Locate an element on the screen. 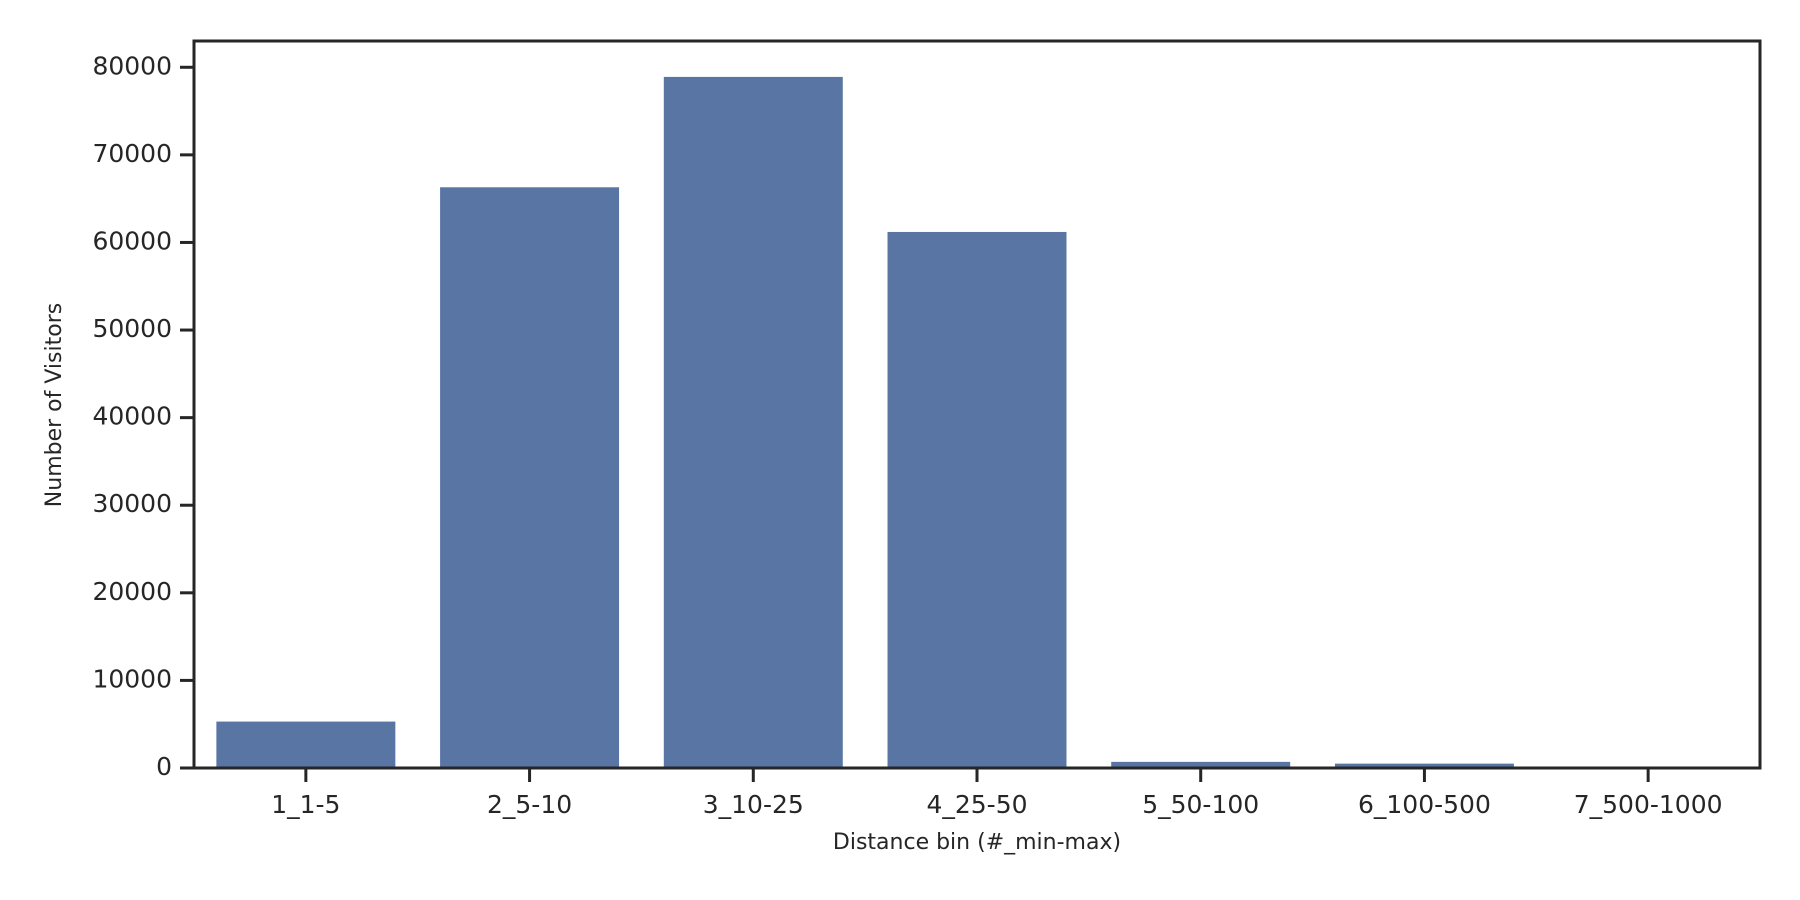  y-tick-label: 80000 is located at coordinates (132, 65).